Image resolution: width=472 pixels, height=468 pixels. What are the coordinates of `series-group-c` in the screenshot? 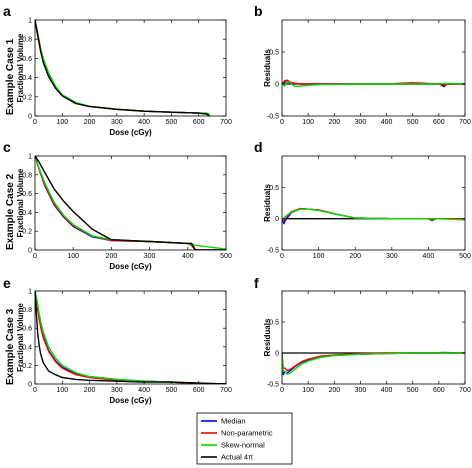 It's located at (130, 203).